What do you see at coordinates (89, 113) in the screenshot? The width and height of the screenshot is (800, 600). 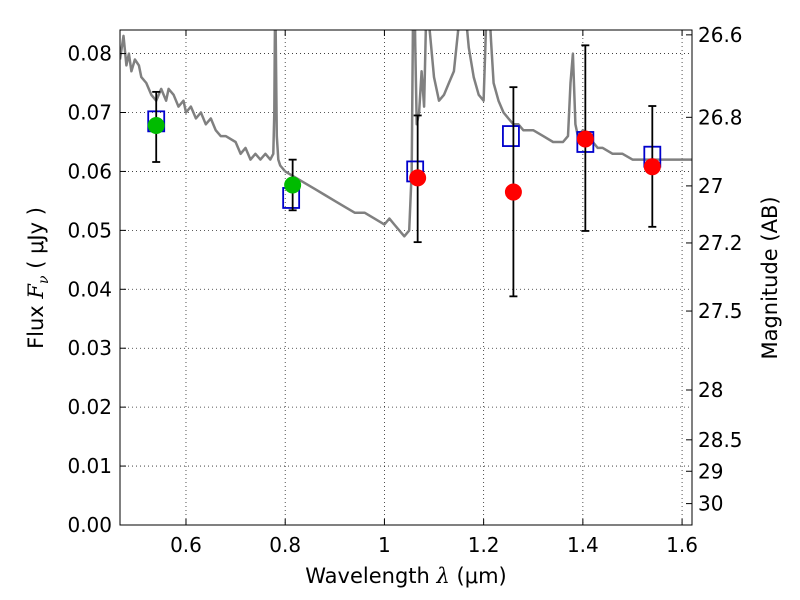 I see `y-tick-label: 0.07` at bounding box center [89, 113].